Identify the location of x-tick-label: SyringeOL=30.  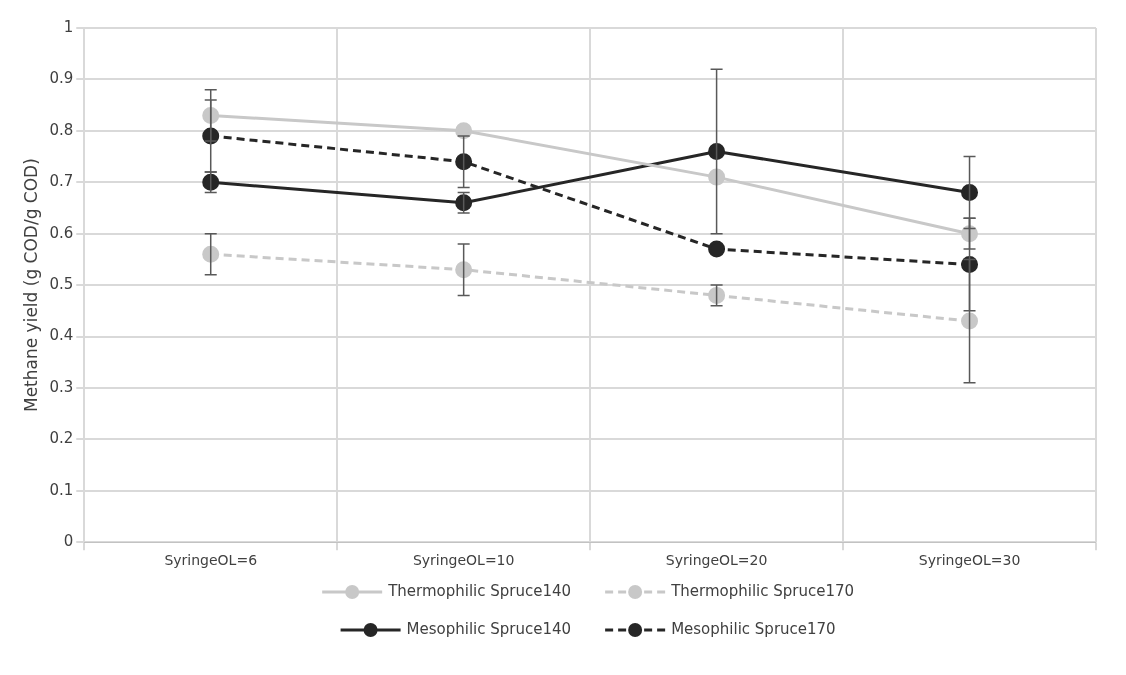
(969, 560).